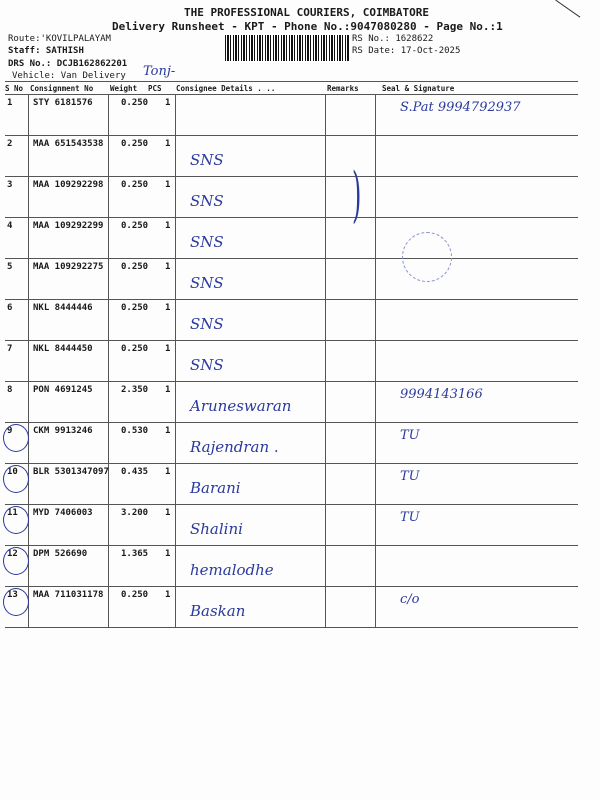 The width and height of the screenshot is (600, 800). What do you see at coordinates (10, 390) in the screenshot?
I see `serial-number: 8` at bounding box center [10, 390].